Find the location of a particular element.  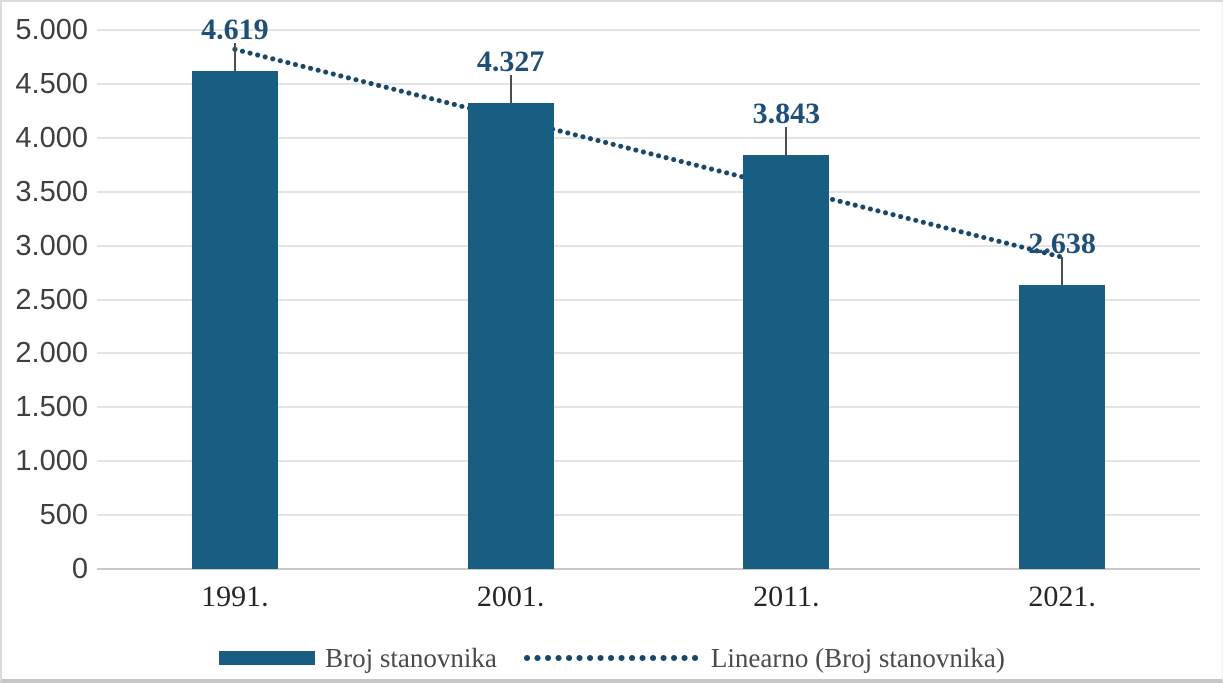

y-axis-tick-label: 2.500 is located at coordinates (51, 299).